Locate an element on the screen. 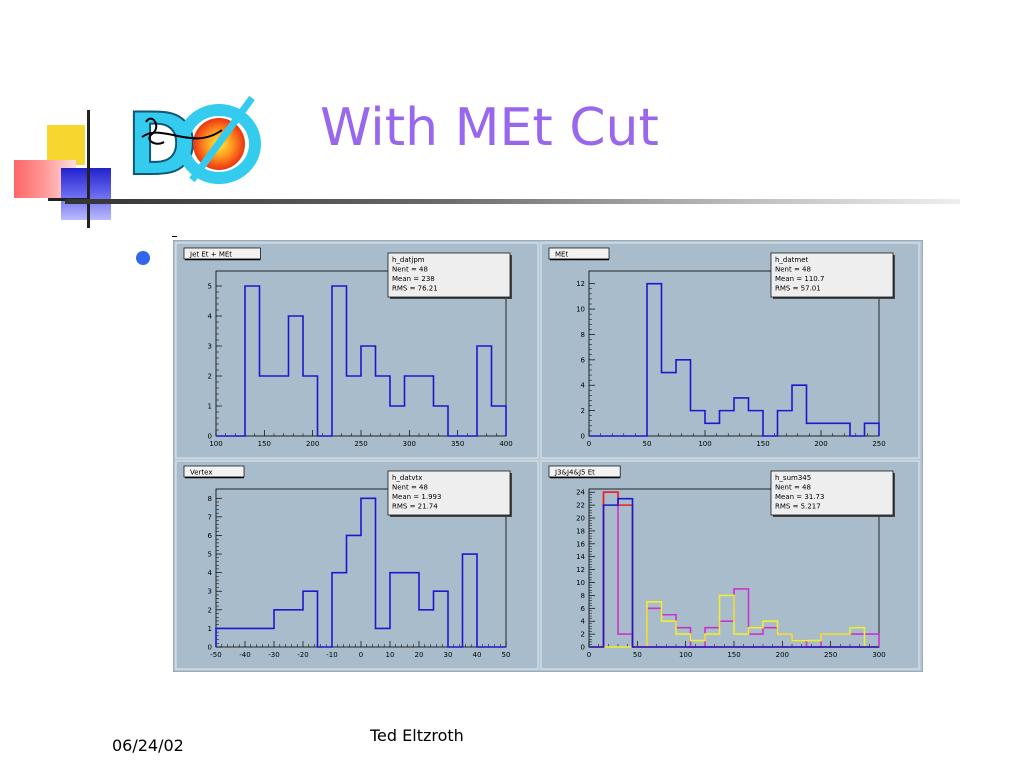 The image size is (1024, 768). slide-author: Ted Eltzroth is located at coordinates (417, 735).